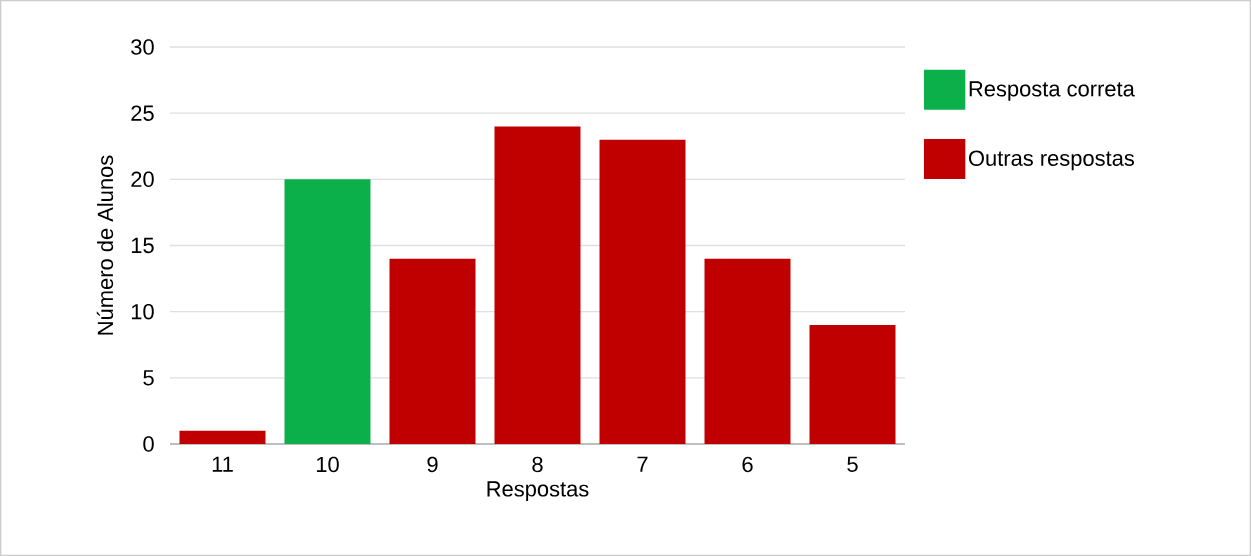 This screenshot has width=1251, height=556. What do you see at coordinates (642, 464) in the screenshot?
I see `x-tick-label: 7` at bounding box center [642, 464].